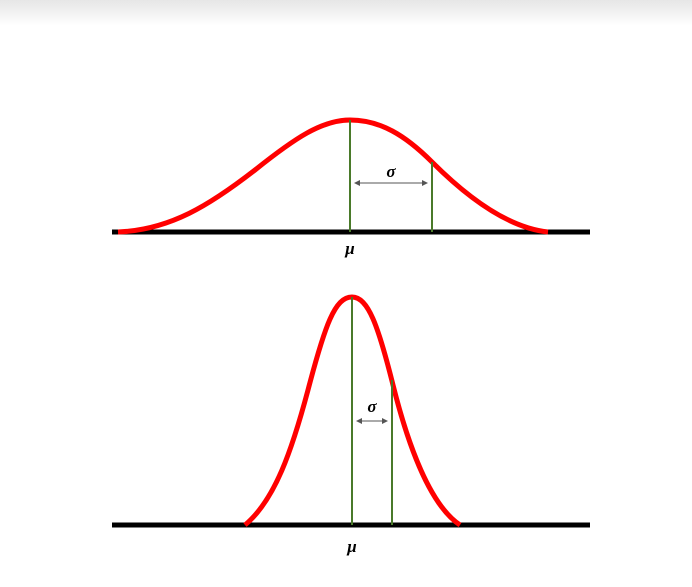 The image size is (692, 587). Describe the element at coordinates (351, 546) in the screenshot. I see `mu-label-bottom: μ` at that location.